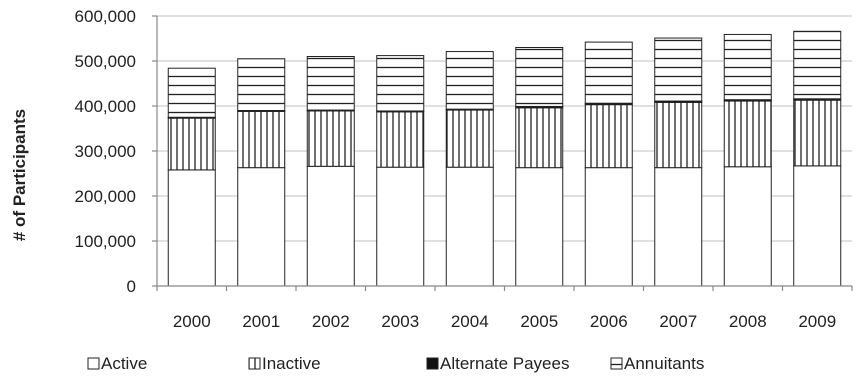 The width and height of the screenshot is (856, 377). Describe the element at coordinates (261, 321) in the screenshot. I see `x-tick-label: 2001` at that location.